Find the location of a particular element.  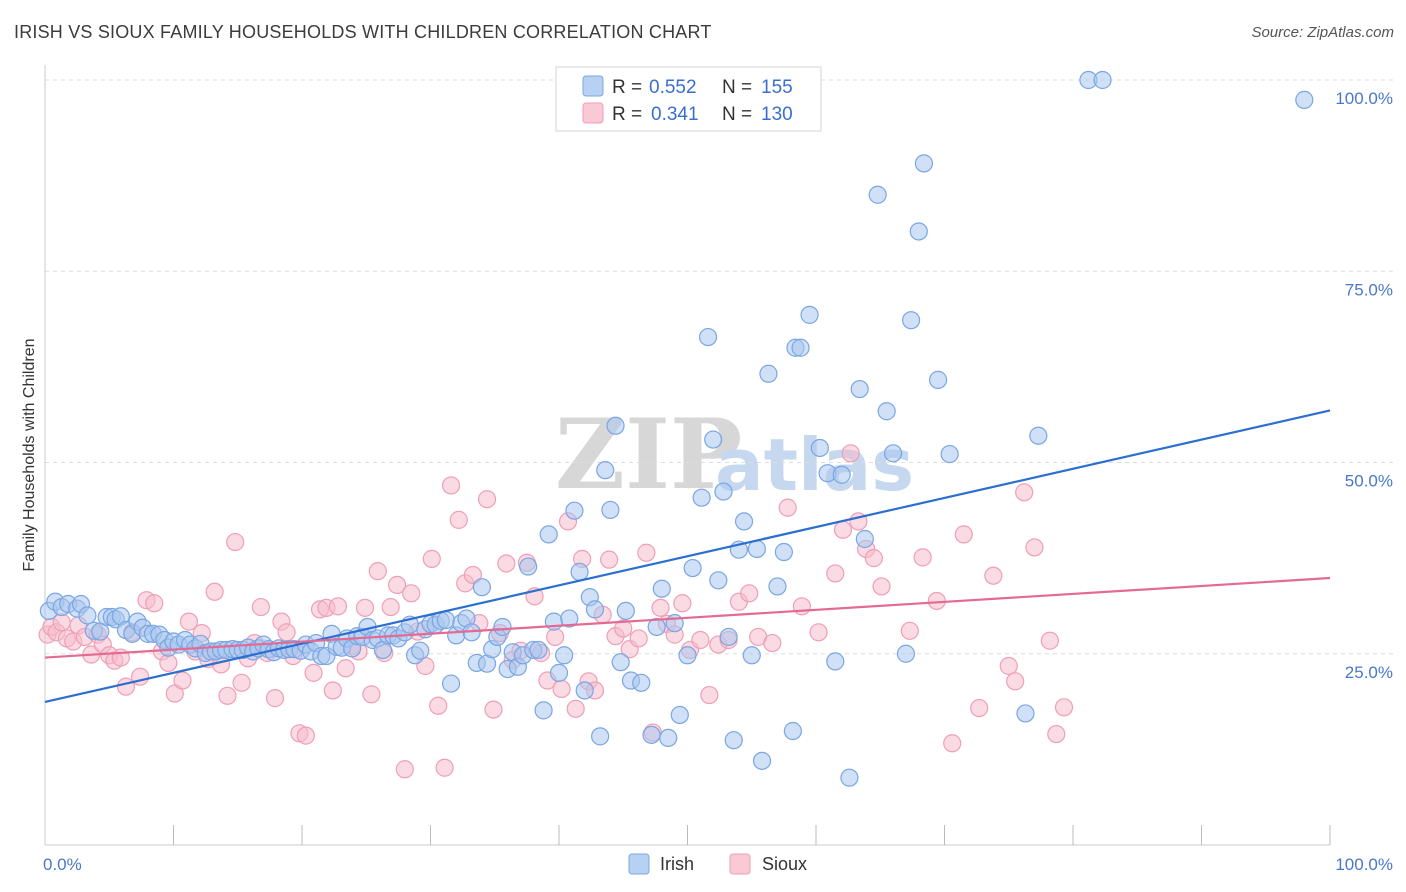

legend-swatch-irish is located at coordinates (593, 86).